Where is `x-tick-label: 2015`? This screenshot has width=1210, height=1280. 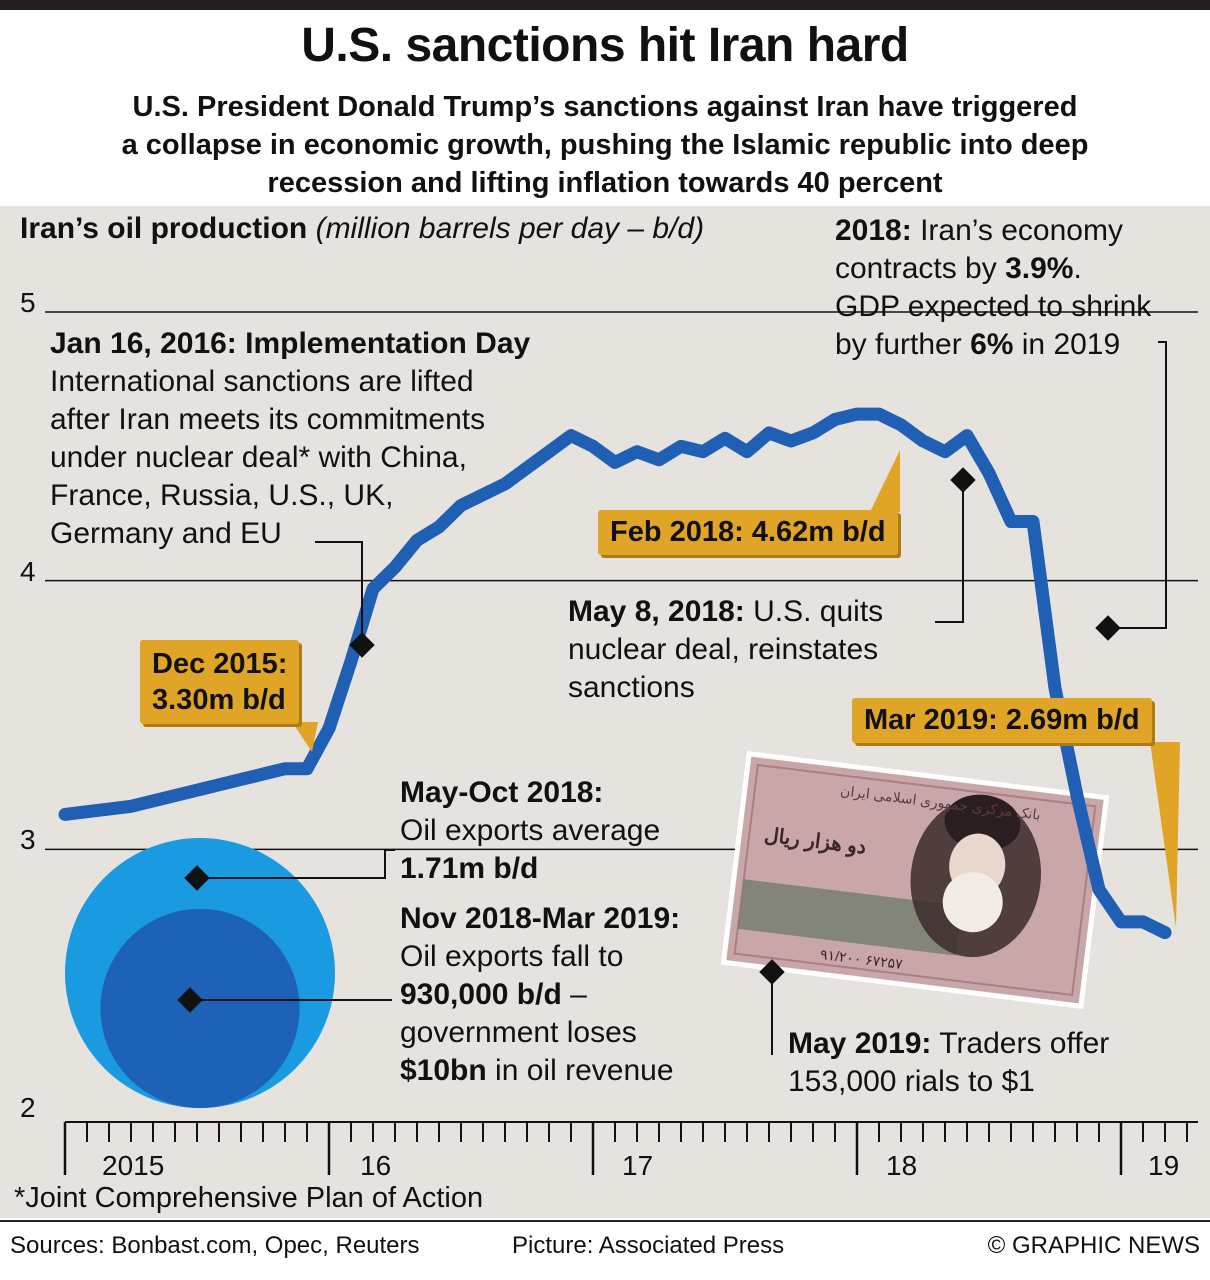
x-tick-label: 2015 is located at coordinates (133, 1165).